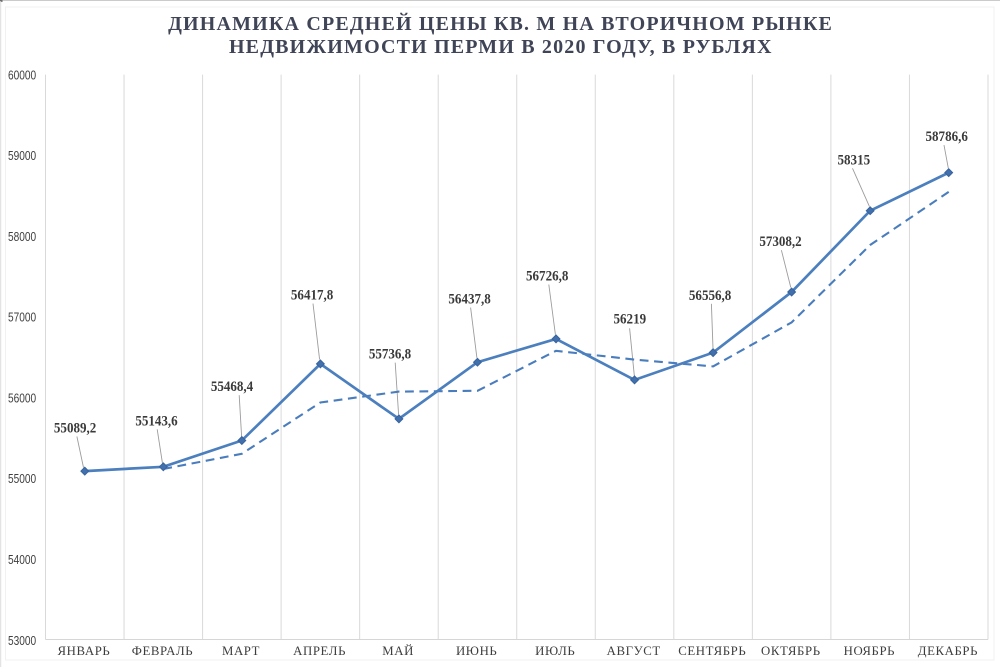 The height and width of the screenshot is (667, 1000). What do you see at coordinates (22, 237) in the screenshot?
I see `svg-text: 58000` at bounding box center [22, 237].